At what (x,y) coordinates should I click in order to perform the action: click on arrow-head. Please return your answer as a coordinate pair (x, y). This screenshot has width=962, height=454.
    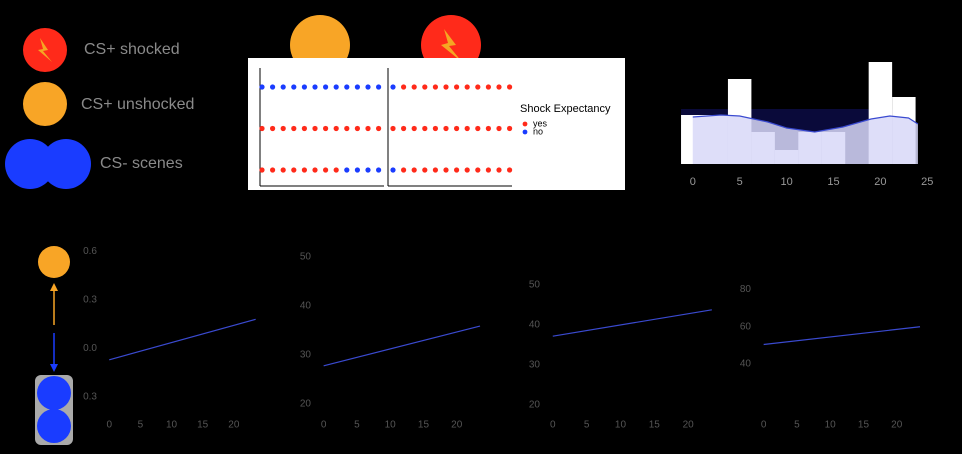
    Looking at the image, I should click on (54, 287).